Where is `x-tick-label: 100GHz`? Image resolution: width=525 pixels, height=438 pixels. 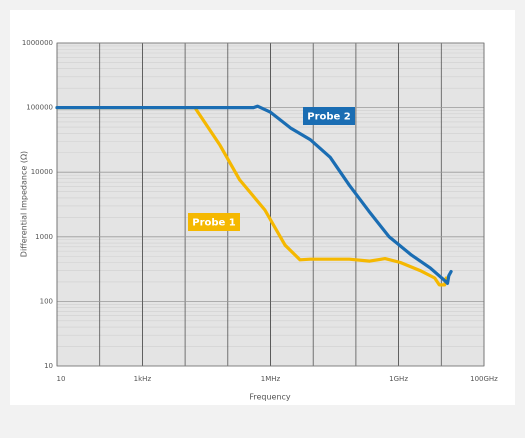 x-tick-label: 100GHz is located at coordinates (484, 379).